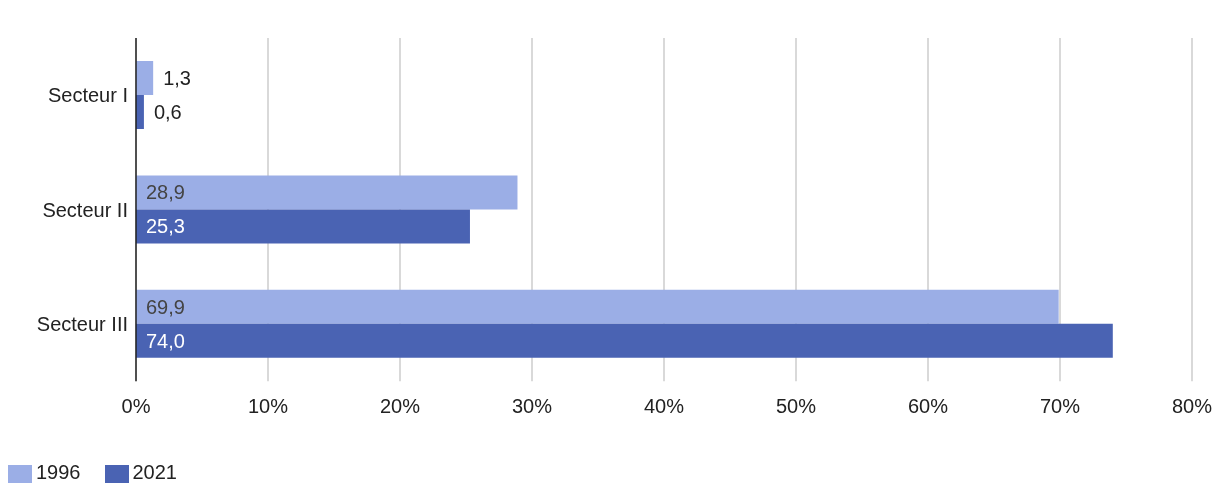  I want to click on x-tick-label: 60%, so click(928, 406).